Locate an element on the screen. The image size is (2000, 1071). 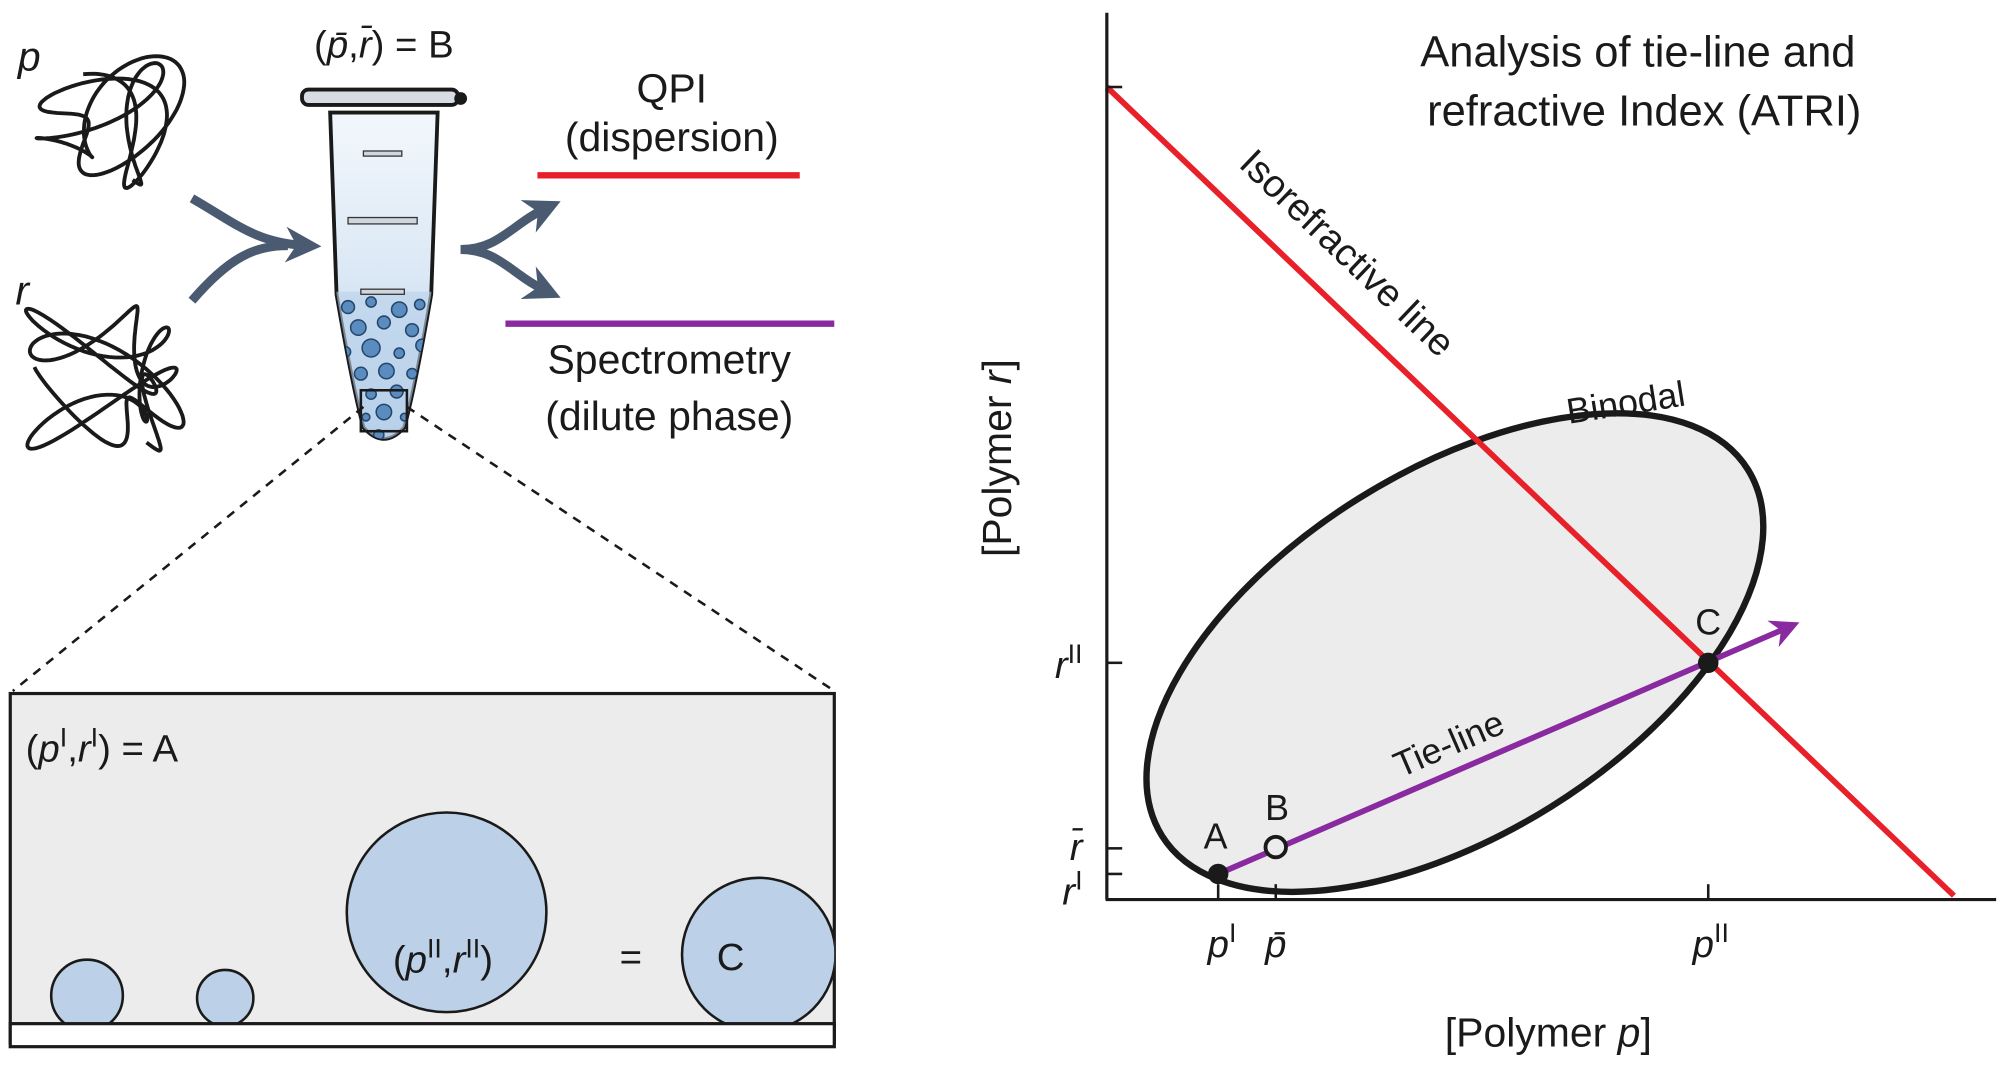
tie-line is located at coordinates (1508, 748).